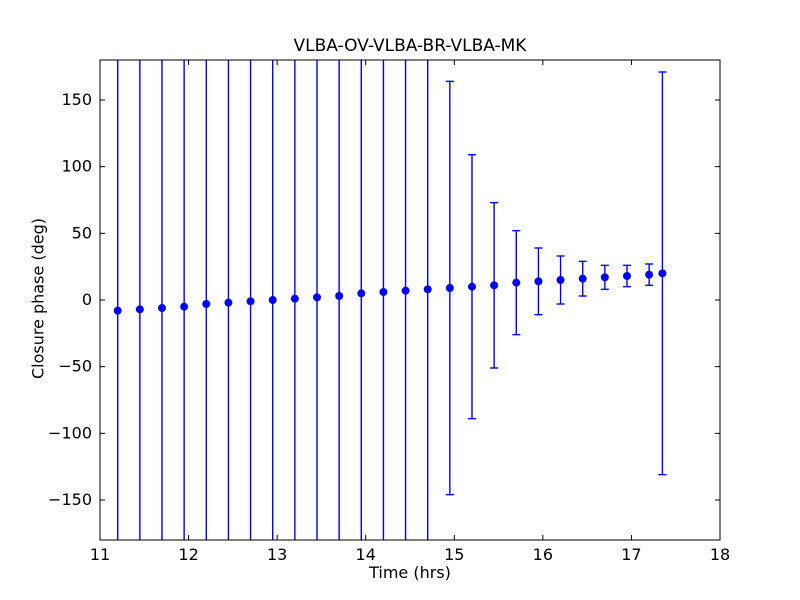 This screenshot has height=600, width=800. Describe the element at coordinates (87, 299) in the screenshot. I see `y-tick-label: 0` at that location.